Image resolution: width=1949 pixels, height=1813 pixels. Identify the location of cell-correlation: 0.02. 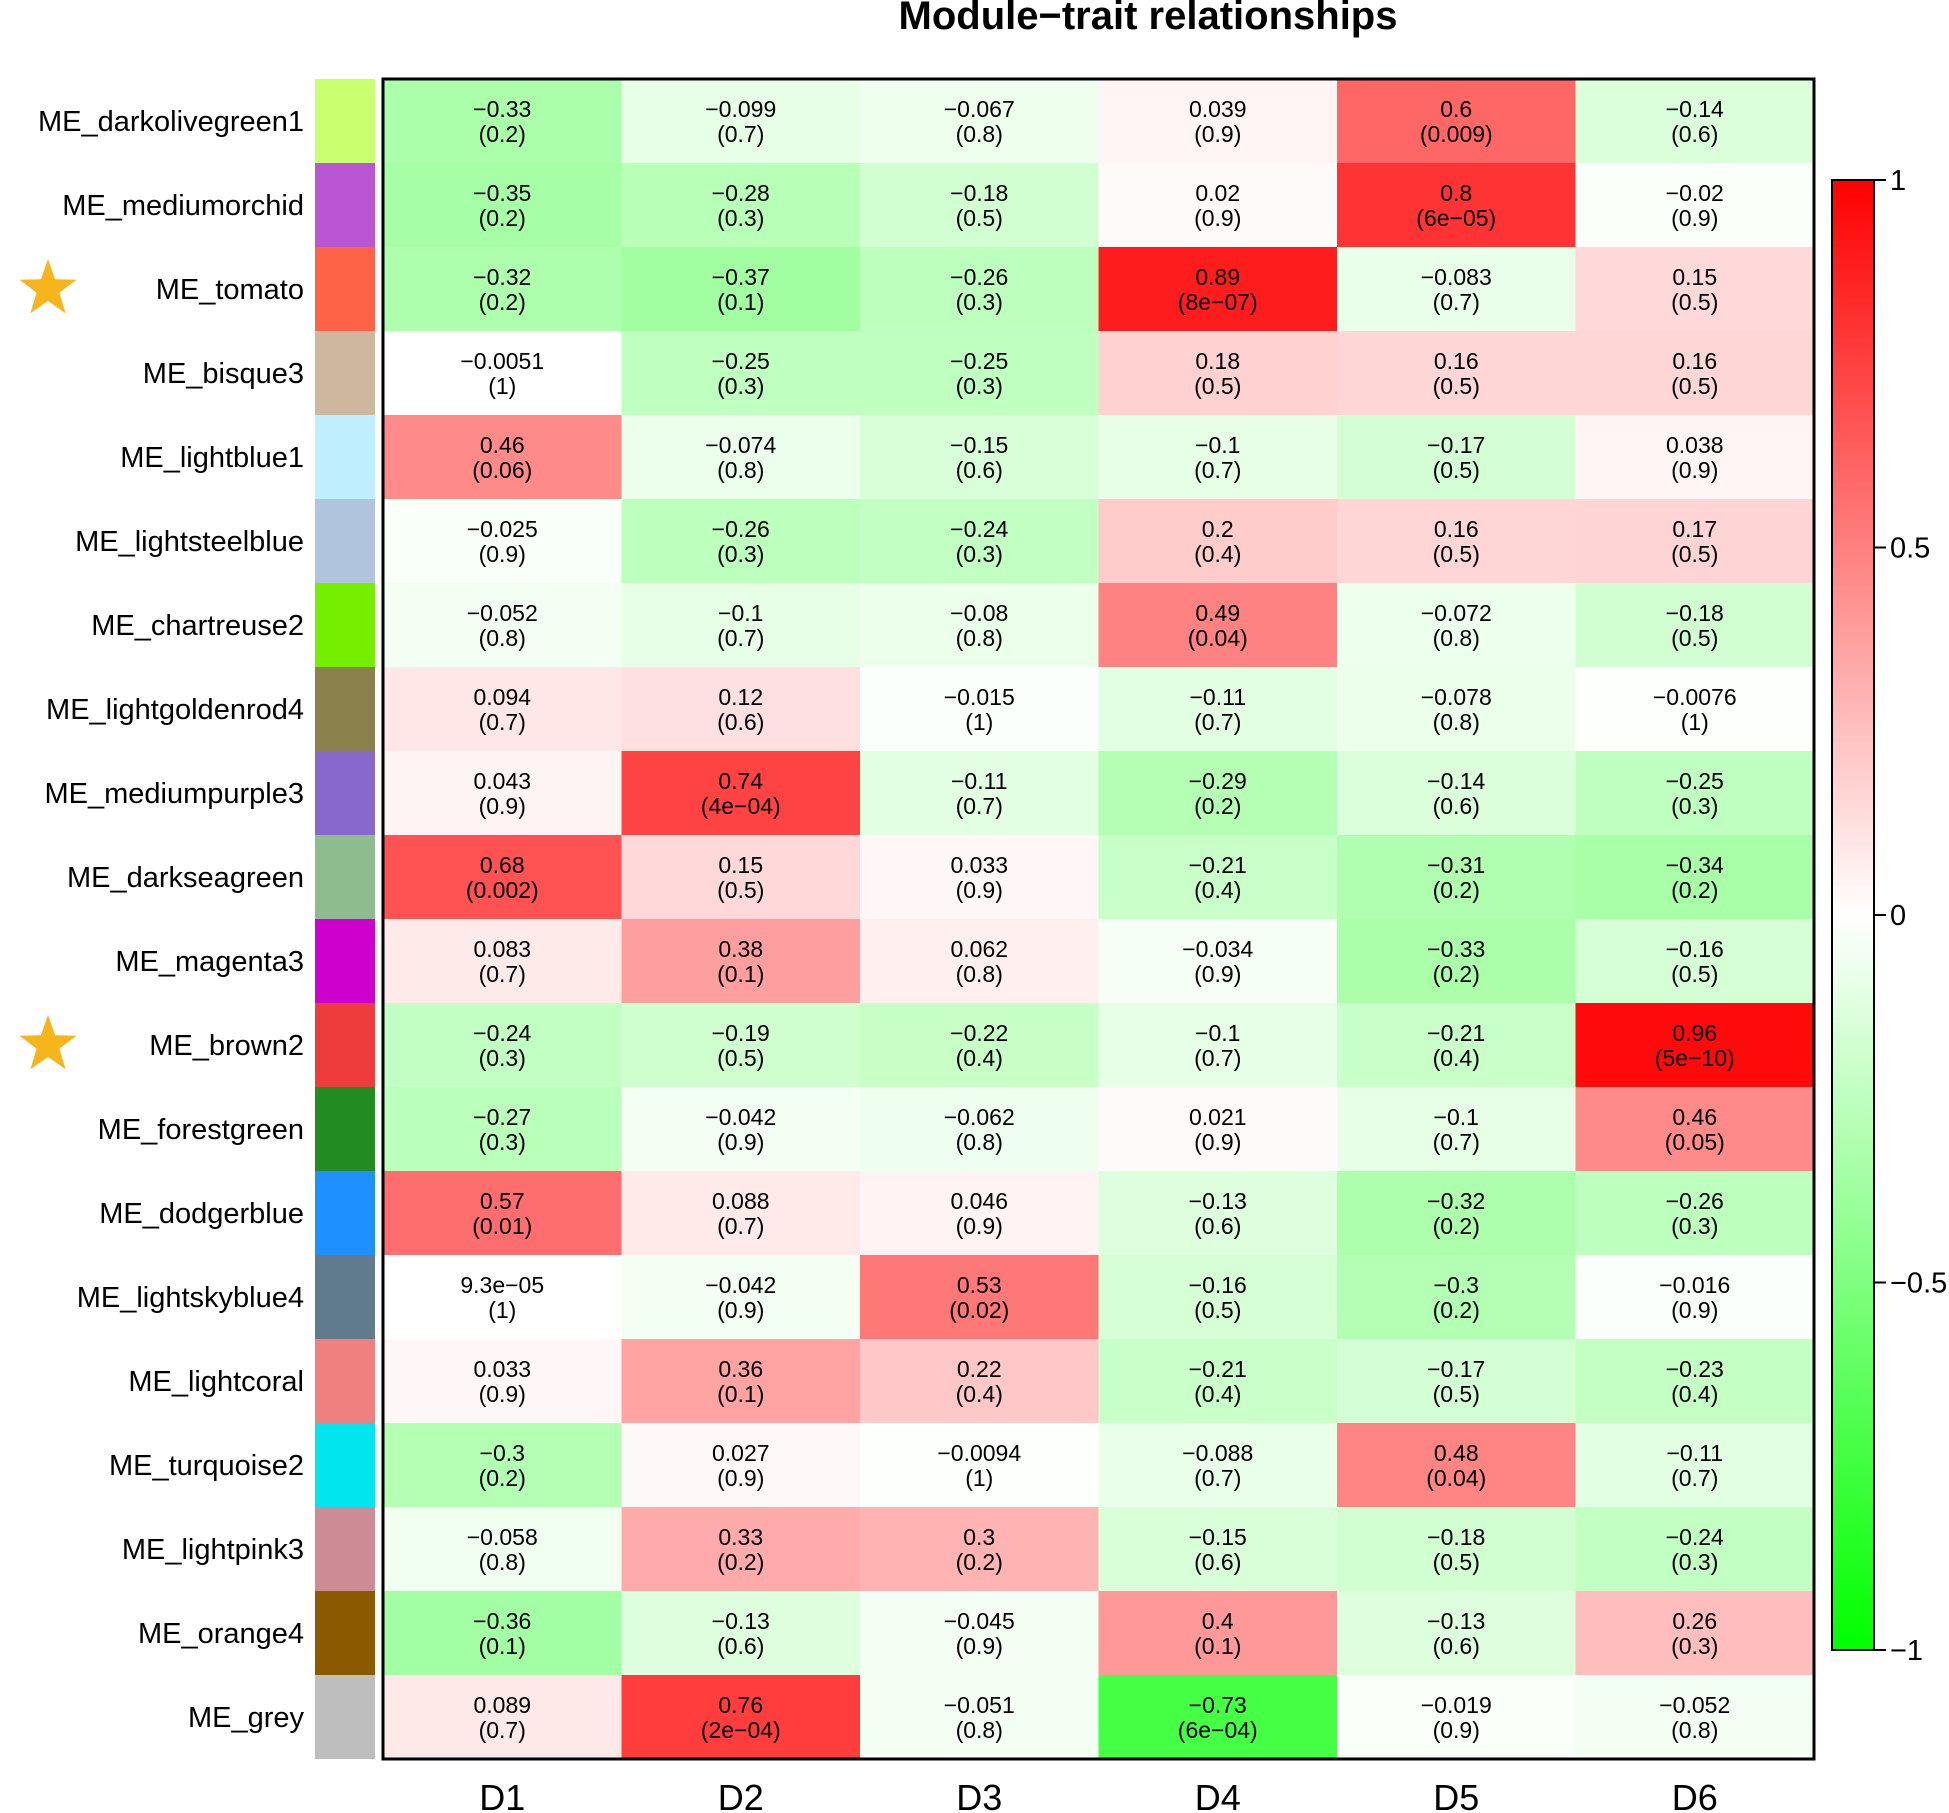
(1217, 193).